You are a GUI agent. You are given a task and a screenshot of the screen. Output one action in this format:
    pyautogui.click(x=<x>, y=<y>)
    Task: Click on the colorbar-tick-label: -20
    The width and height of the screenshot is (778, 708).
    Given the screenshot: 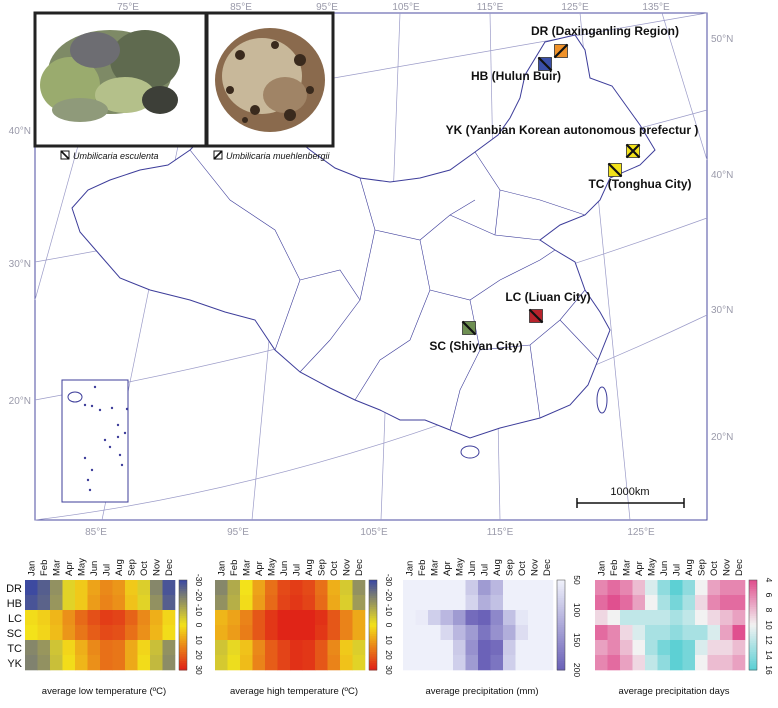 What is the action you would take?
    pyautogui.click(x=389, y=595)
    